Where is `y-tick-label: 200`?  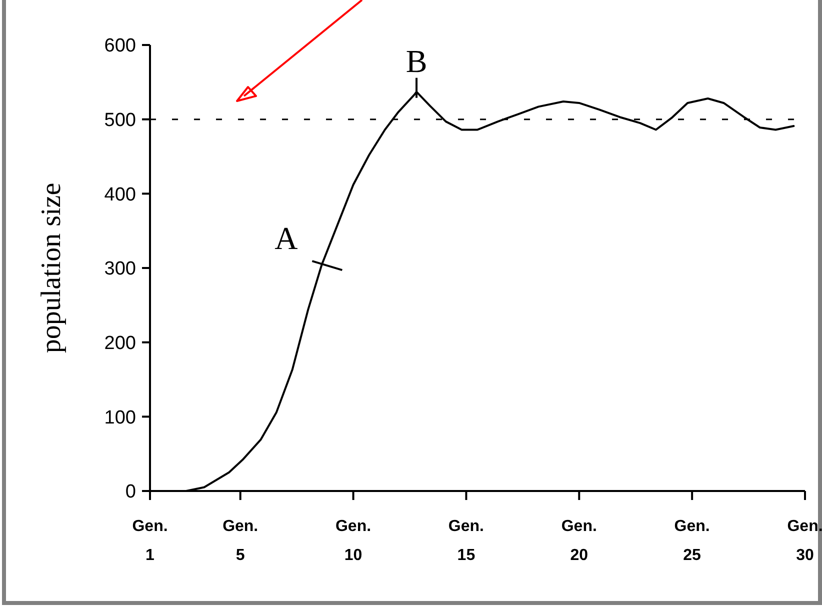 y-tick-label: 200 is located at coordinates (120, 343).